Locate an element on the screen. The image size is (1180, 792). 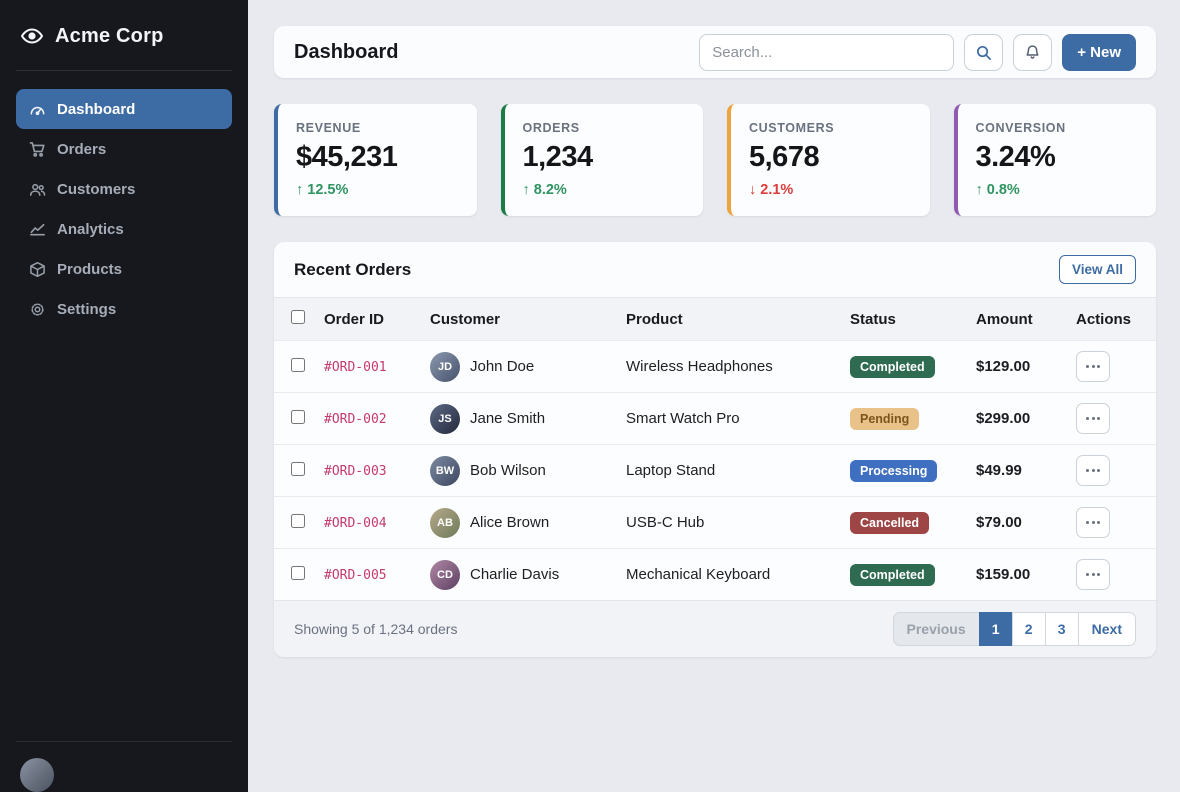
pagination-page-3: 3 is located at coordinates (1061, 629).